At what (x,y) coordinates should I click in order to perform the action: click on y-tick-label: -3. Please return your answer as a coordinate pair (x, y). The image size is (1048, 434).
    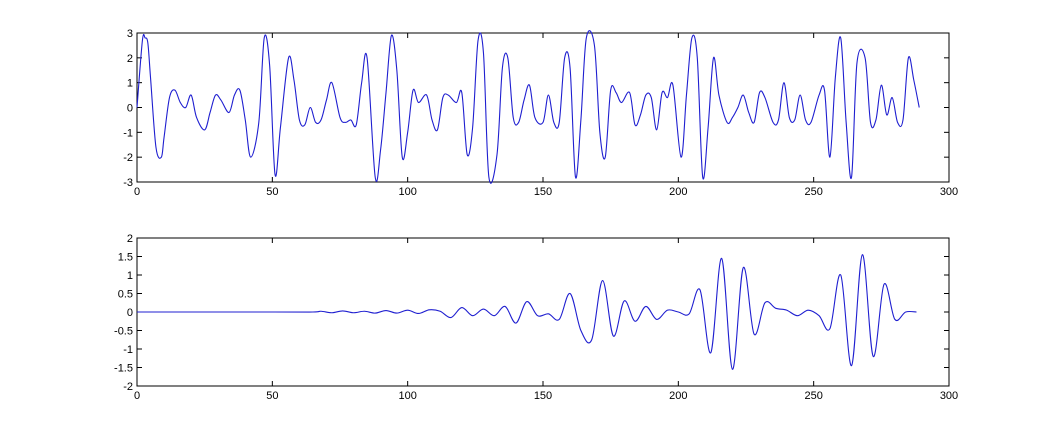
    Looking at the image, I should click on (128, 183).